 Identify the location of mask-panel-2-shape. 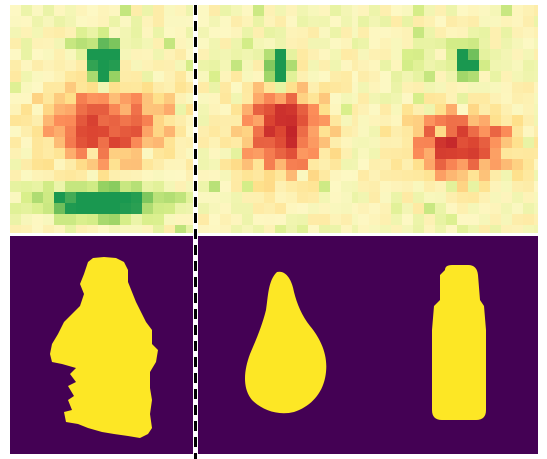
(286, 342).